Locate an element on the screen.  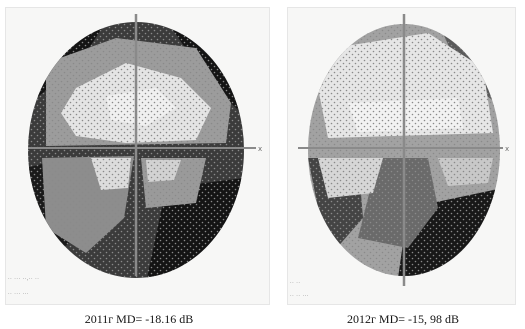
caption-2011: 2011г MD= -18.16 dB is located at coordinates (139, 319).